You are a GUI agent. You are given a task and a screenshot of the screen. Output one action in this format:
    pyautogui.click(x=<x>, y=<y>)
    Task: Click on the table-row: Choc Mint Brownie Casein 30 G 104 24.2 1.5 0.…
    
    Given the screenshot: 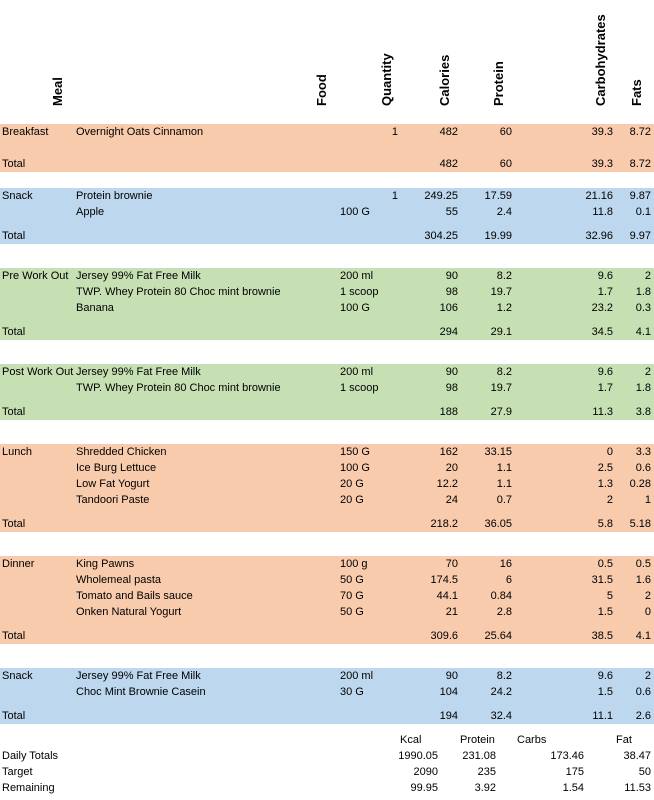 What is the action you would take?
    pyautogui.click(x=327, y=692)
    